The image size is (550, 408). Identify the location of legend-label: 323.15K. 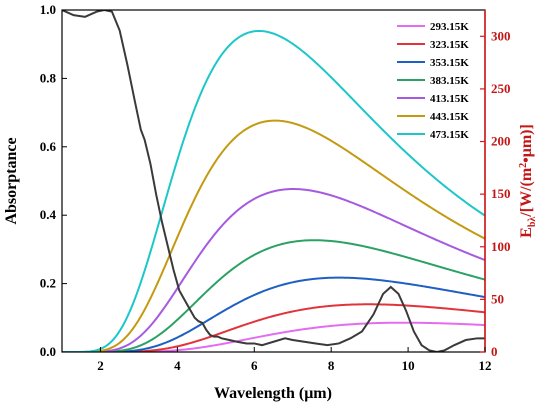
(449, 45).